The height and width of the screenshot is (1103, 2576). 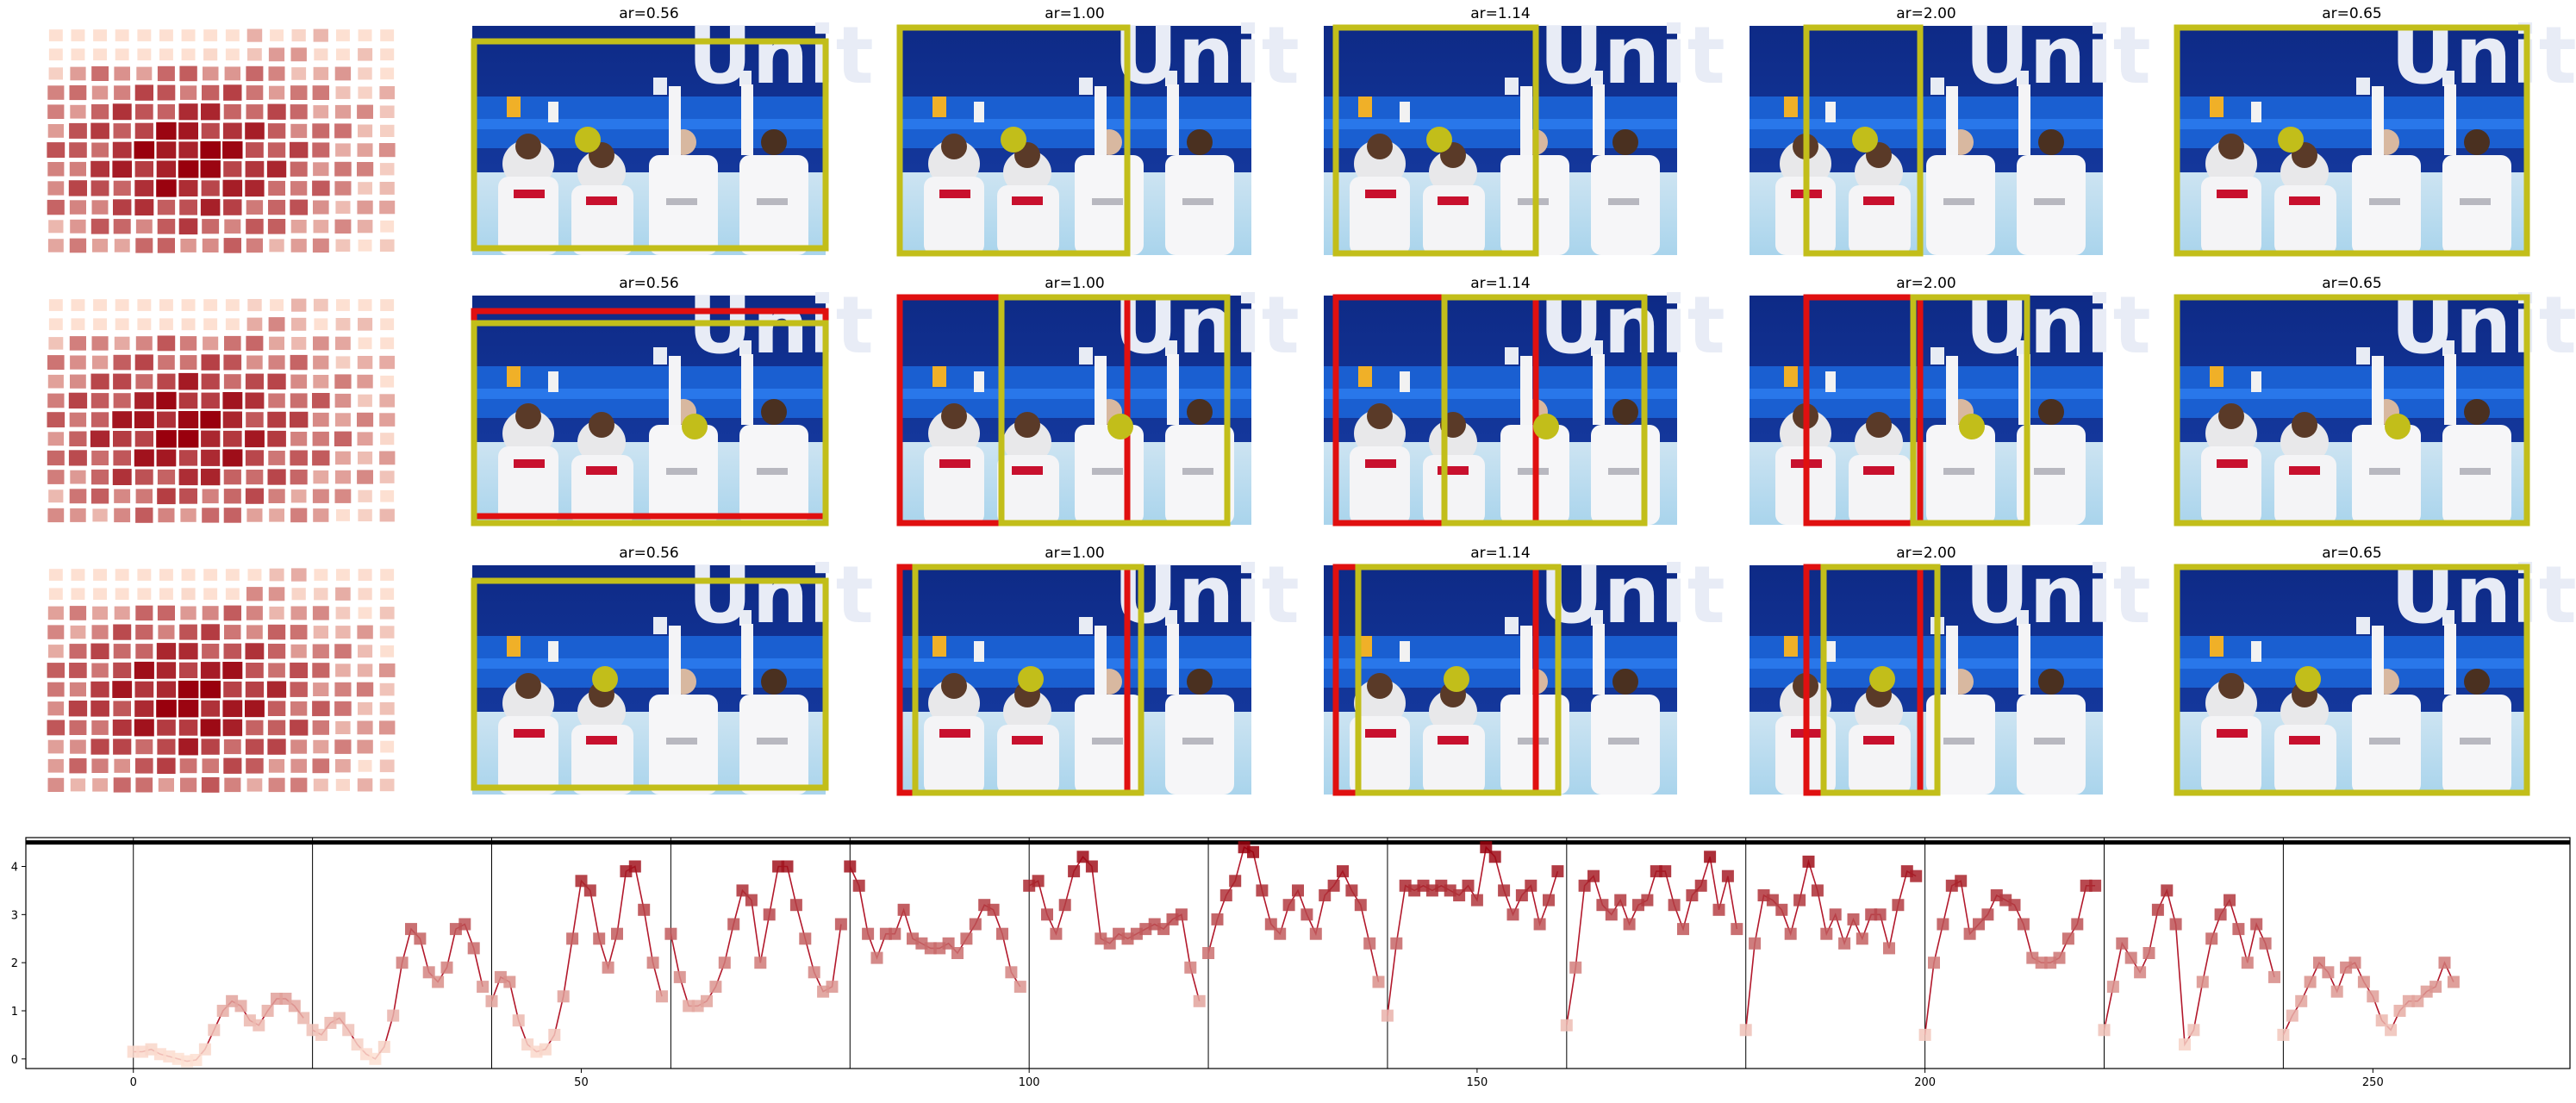 I want to click on y-tick-label: 0, so click(x=14, y=1060).